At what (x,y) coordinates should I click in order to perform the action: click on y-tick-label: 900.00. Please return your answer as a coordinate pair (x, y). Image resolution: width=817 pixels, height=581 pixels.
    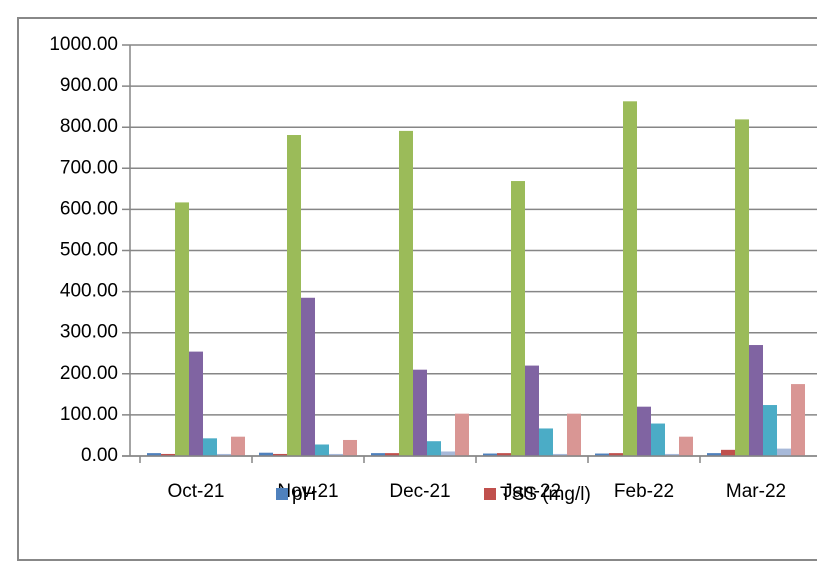
    Looking at the image, I should click on (89, 85).